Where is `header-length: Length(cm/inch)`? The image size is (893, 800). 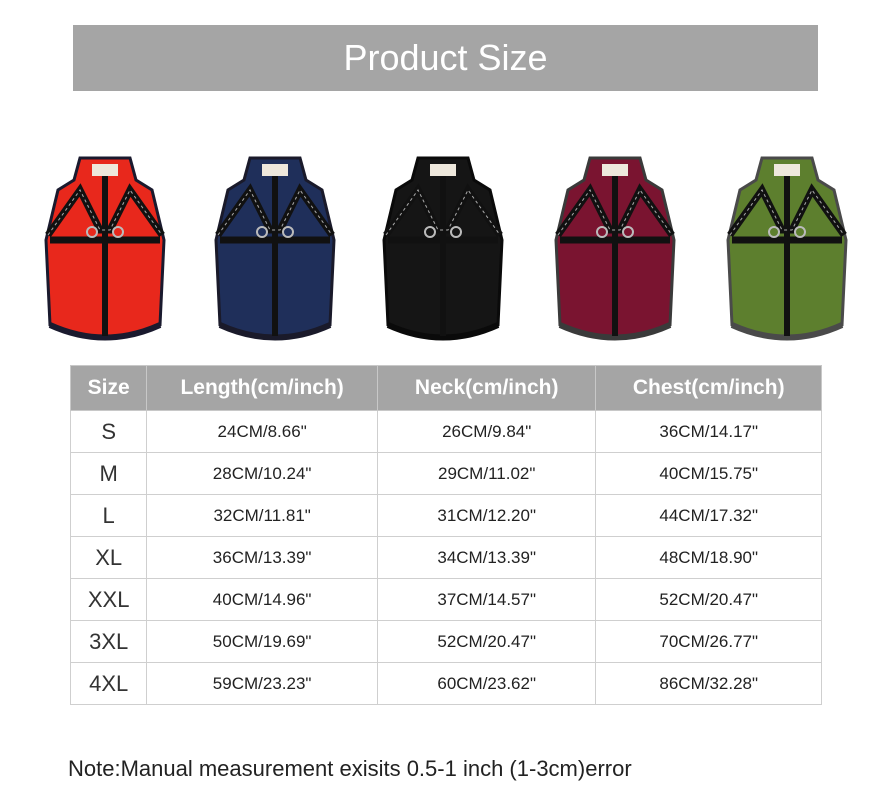
header-length: Length(cm/inch) is located at coordinates (262, 388).